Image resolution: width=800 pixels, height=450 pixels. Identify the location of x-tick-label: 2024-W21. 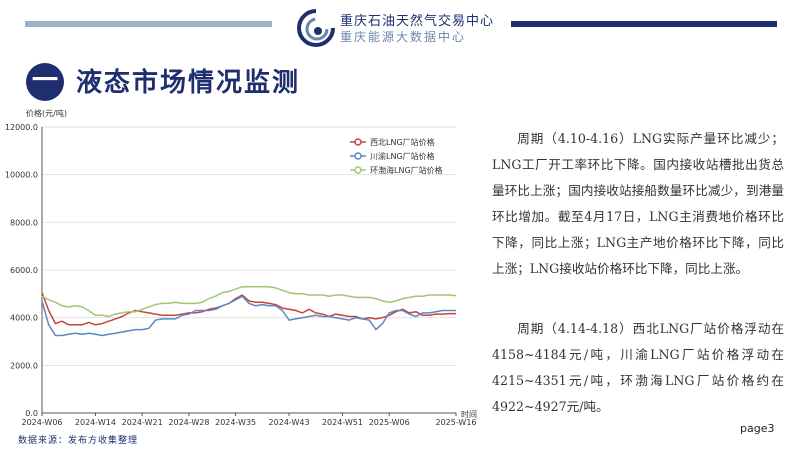
(142, 422).